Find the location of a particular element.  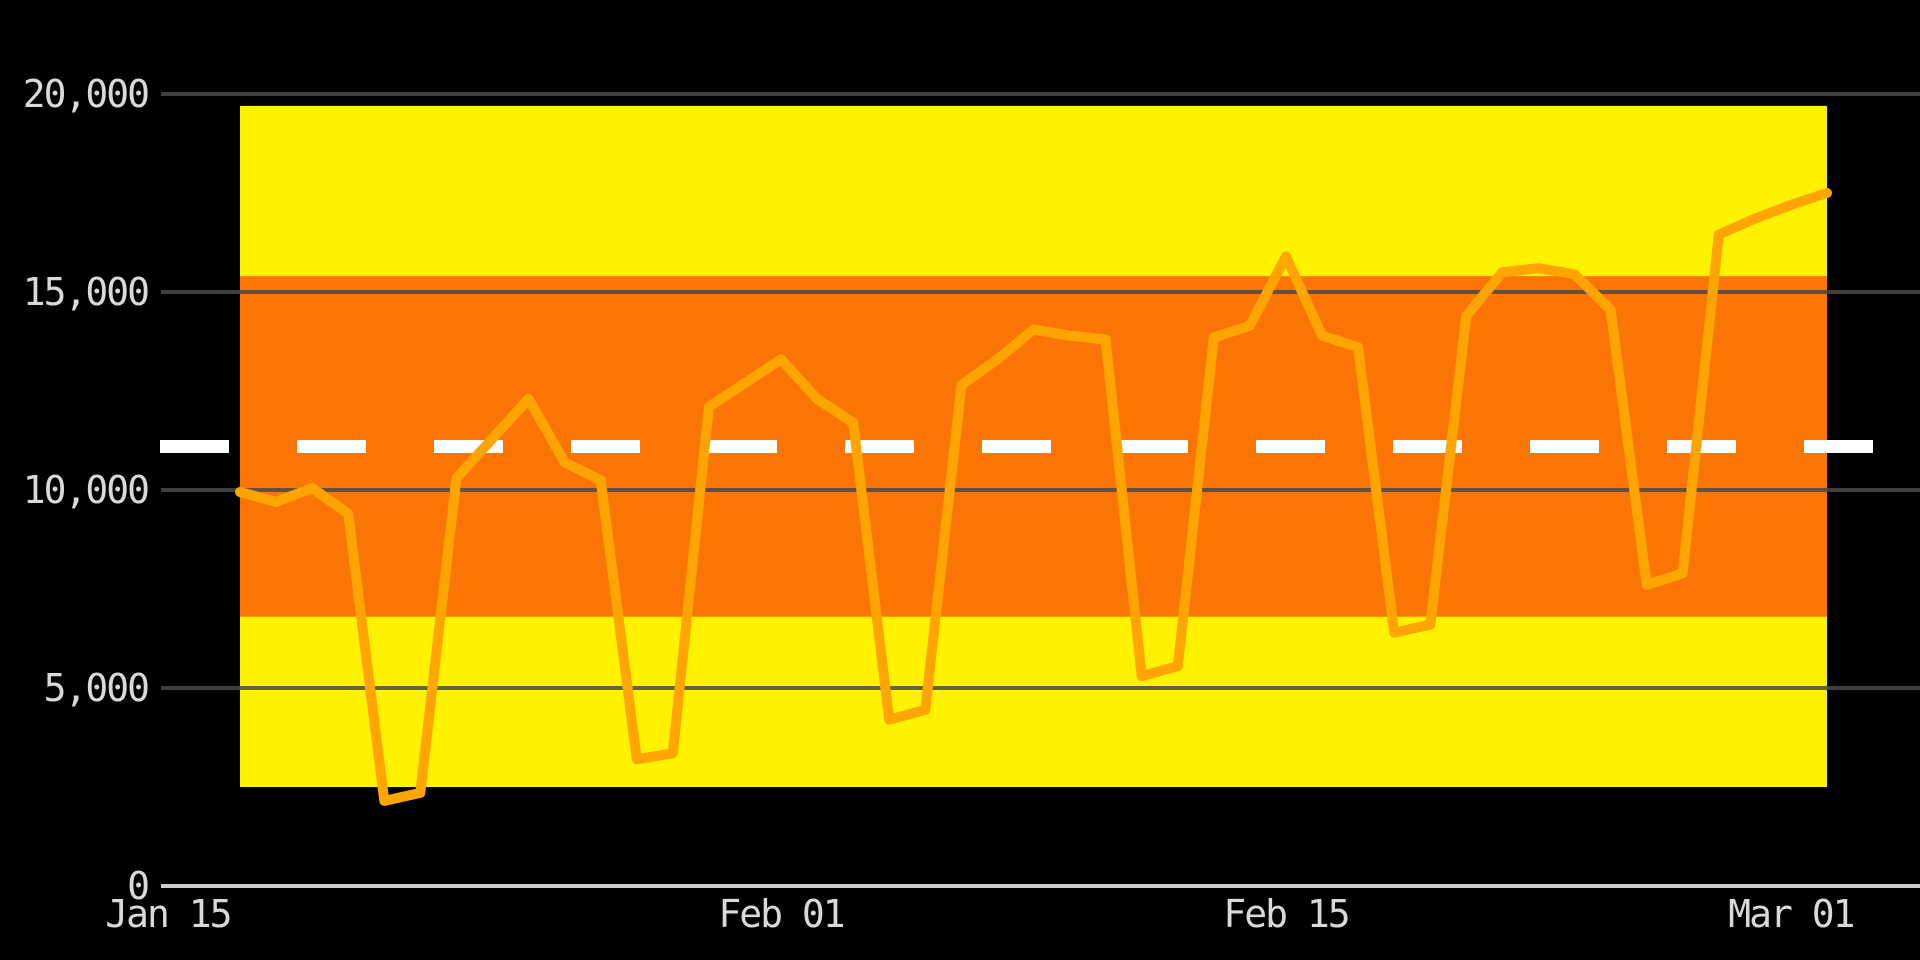

x-axis-tick-label: Mar 01 is located at coordinates (1790, 914).